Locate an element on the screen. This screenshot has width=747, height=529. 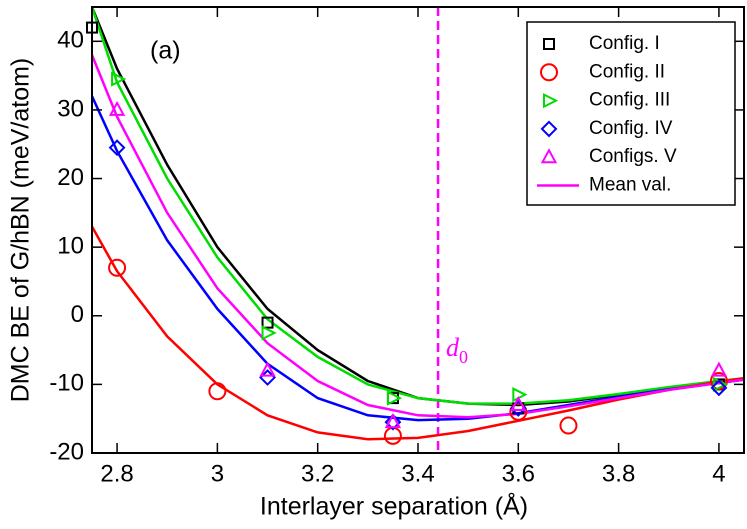
legend-label: Config. I is located at coordinates (624, 43).